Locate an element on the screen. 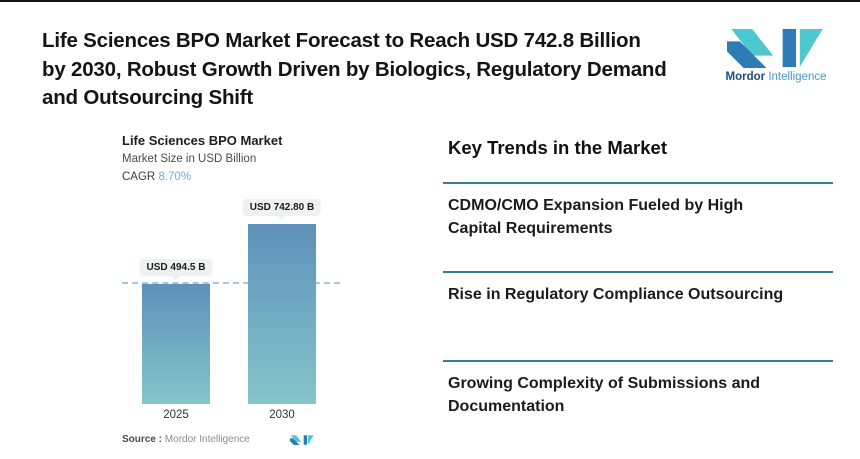 The width and height of the screenshot is (860, 459). bar-2030 is located at coordinates (282, 314).